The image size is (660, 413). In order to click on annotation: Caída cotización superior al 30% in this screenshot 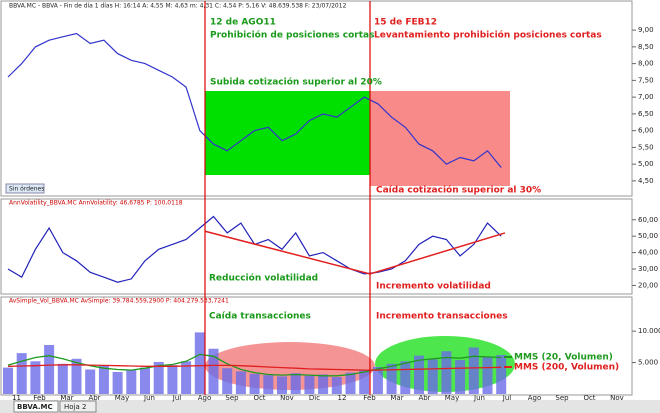, I will do `click(458, 190)`.